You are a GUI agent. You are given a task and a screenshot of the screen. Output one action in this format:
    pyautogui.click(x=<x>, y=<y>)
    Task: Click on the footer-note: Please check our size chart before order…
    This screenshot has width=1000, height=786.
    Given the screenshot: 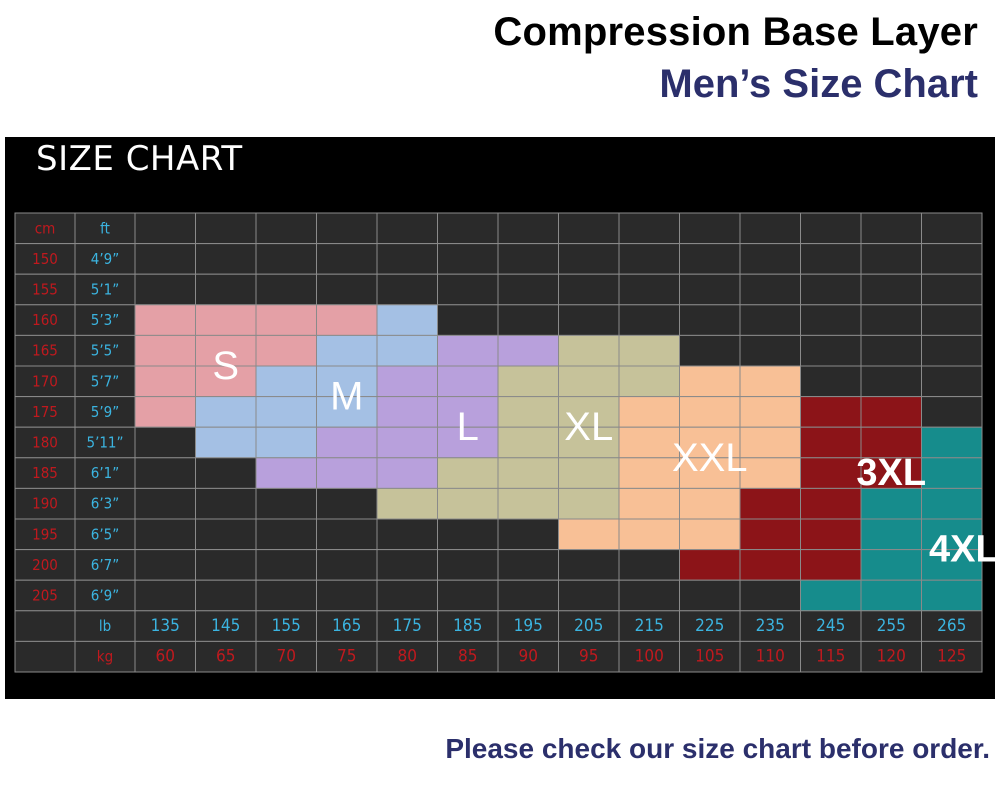 What is the action you would take?
    pyautogui.click(x=717, y=748)
    